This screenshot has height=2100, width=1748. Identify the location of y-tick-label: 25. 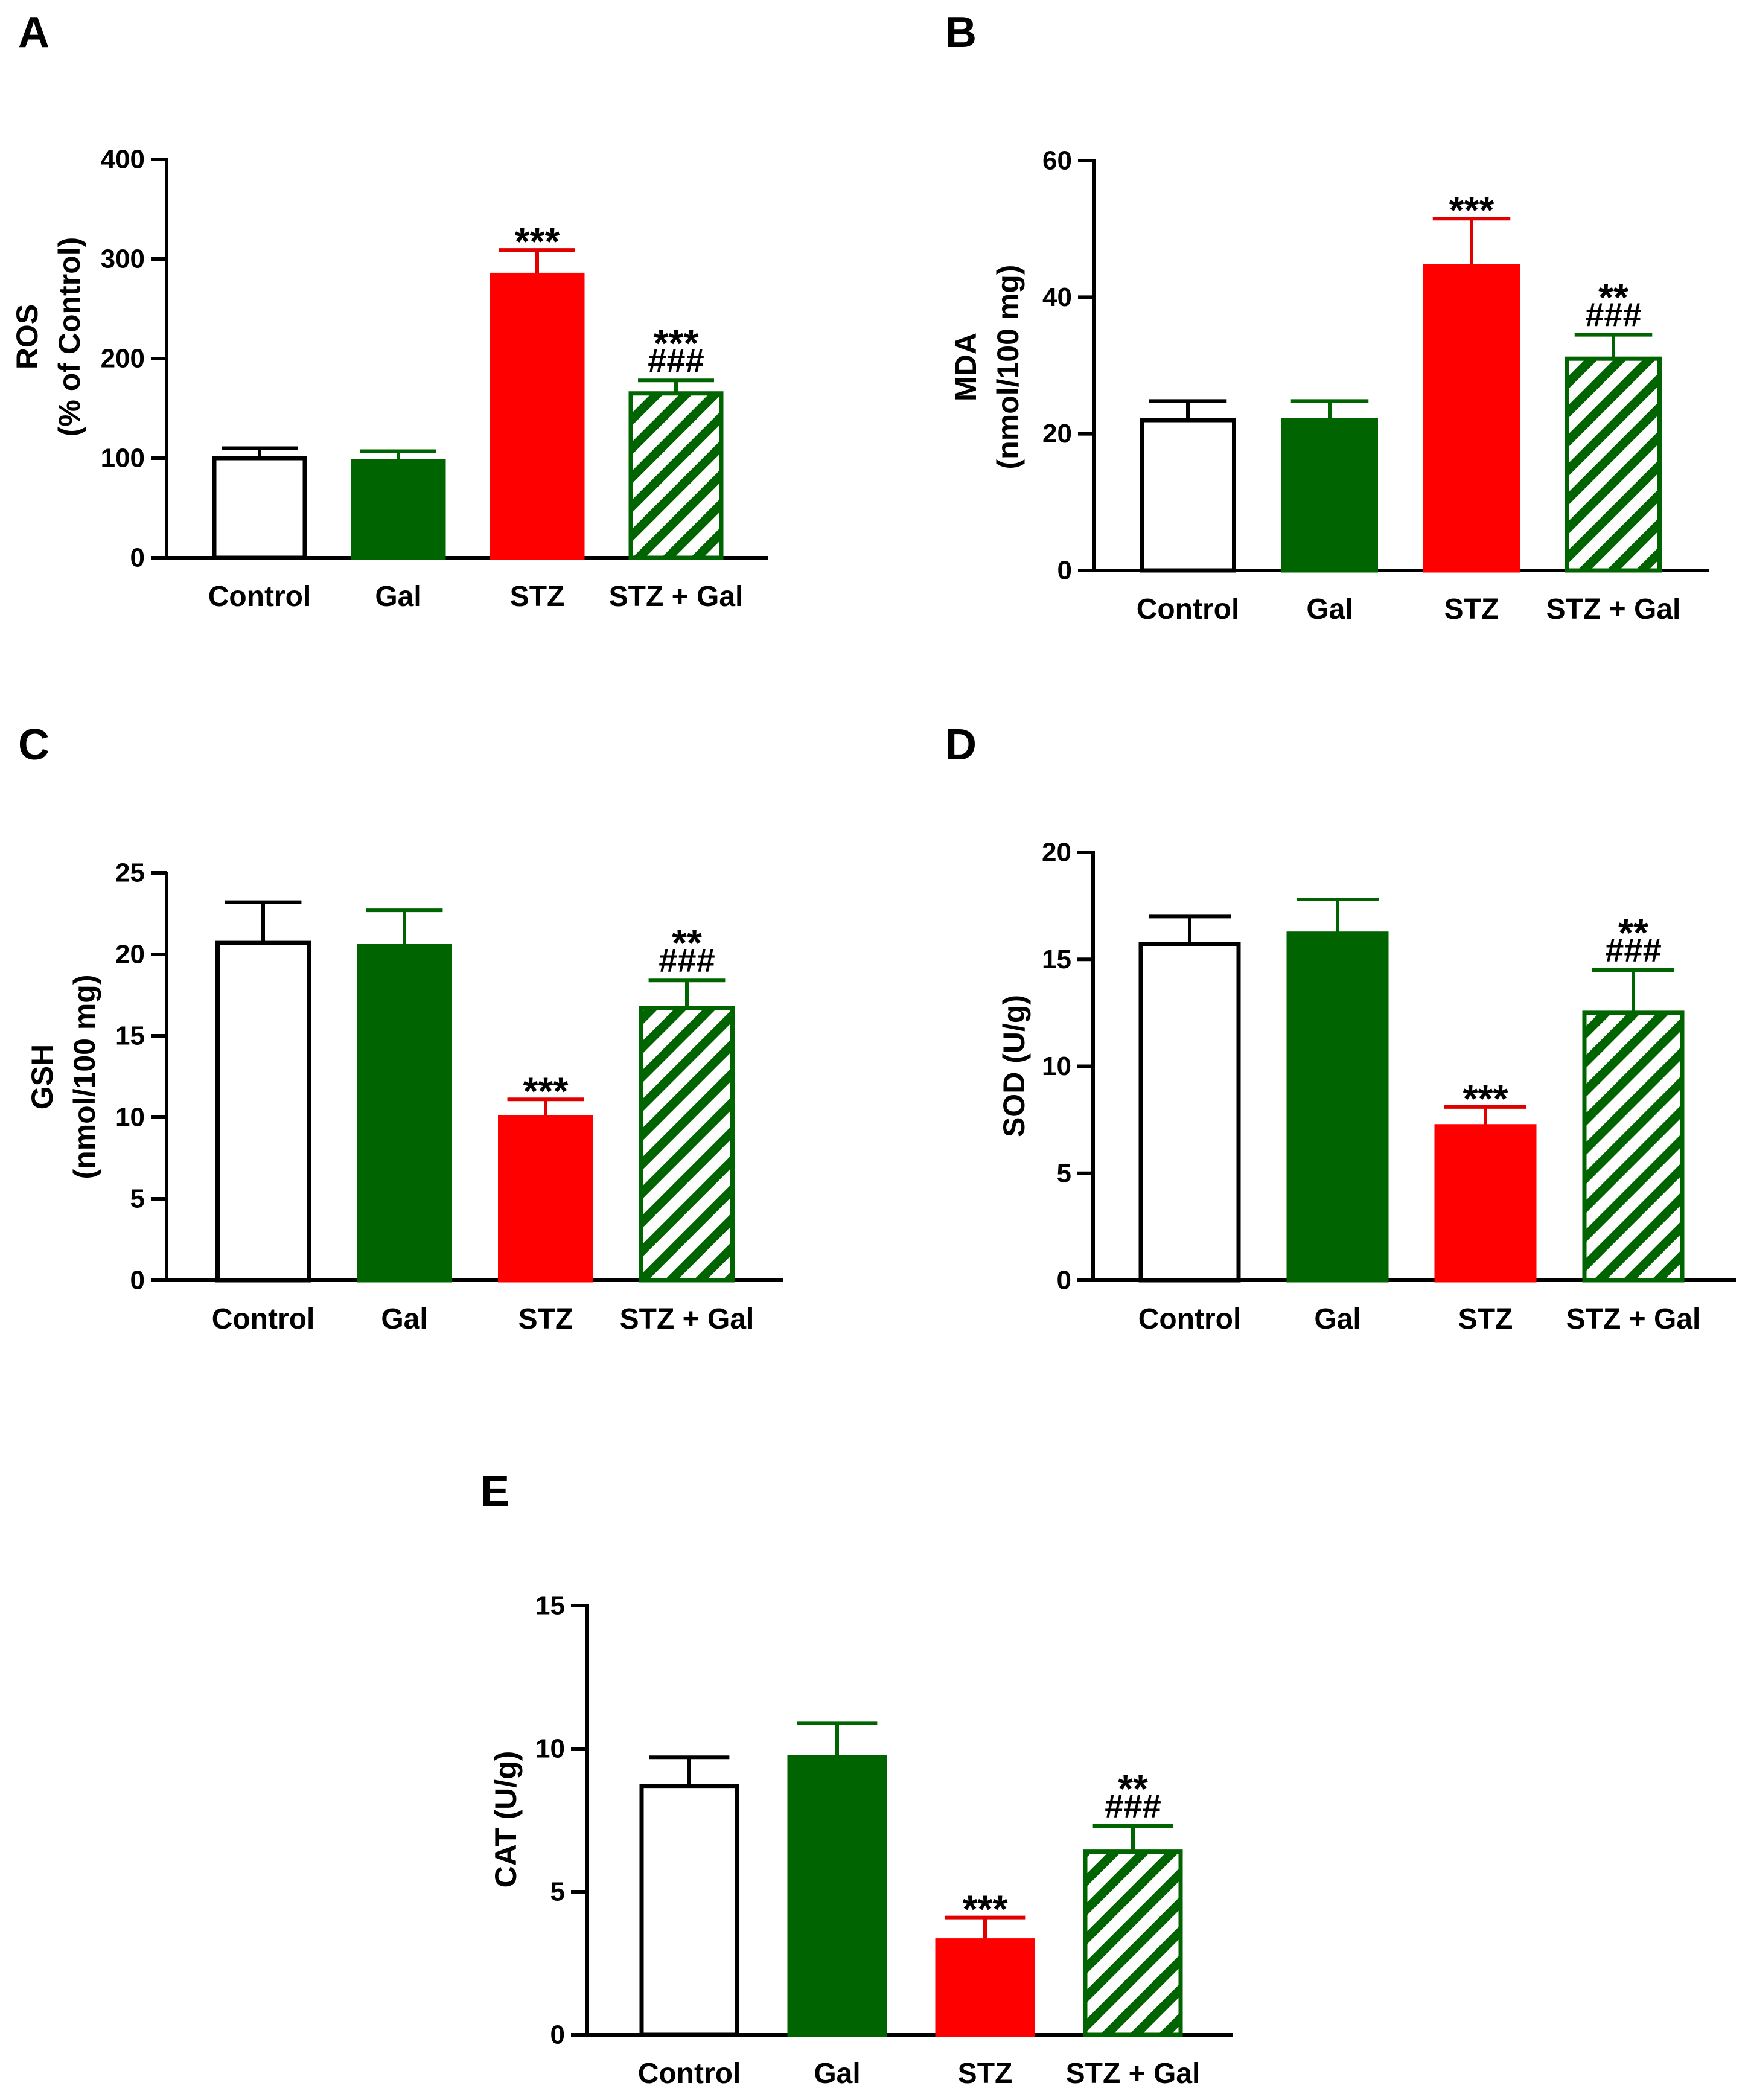
(130, 873).